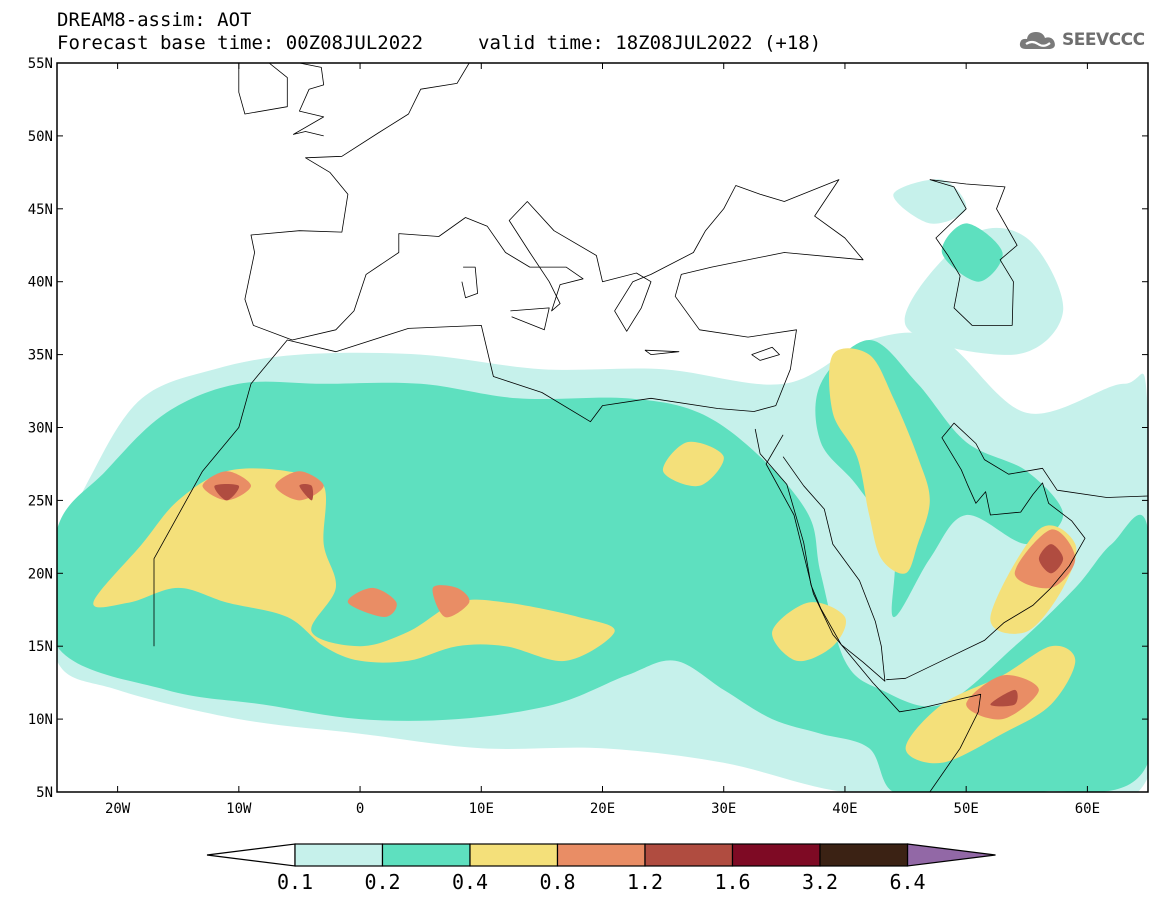  Describe the element at coordinates (360, 809) in the screenshot. I see `lon-tick-label: 0` at that location.